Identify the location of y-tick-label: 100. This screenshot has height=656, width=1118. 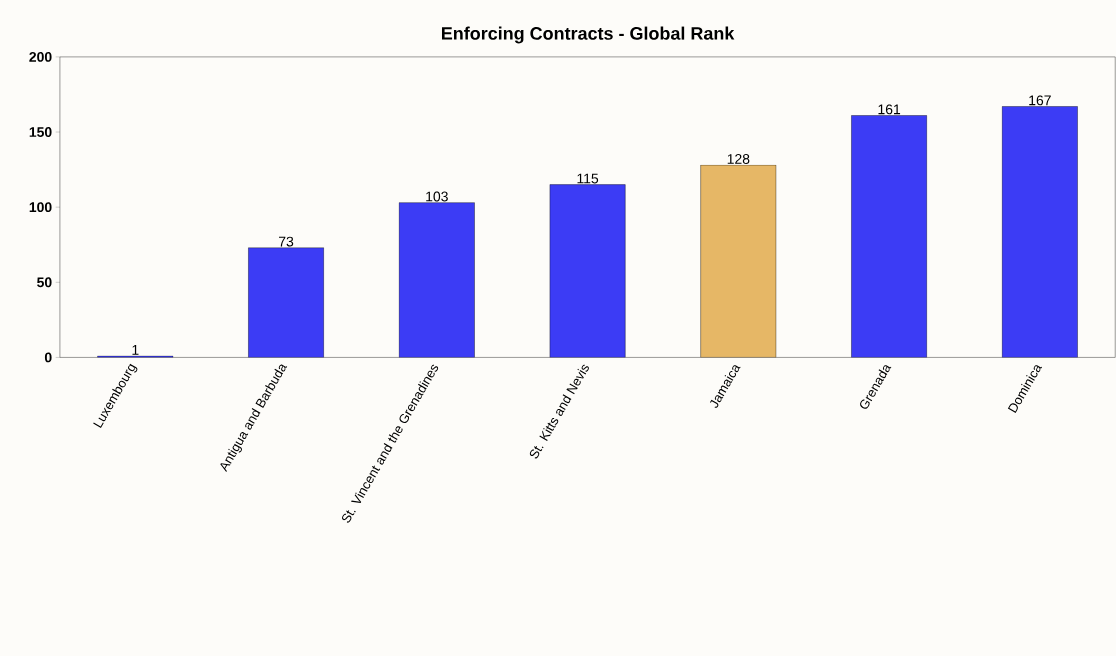
(40, 207).